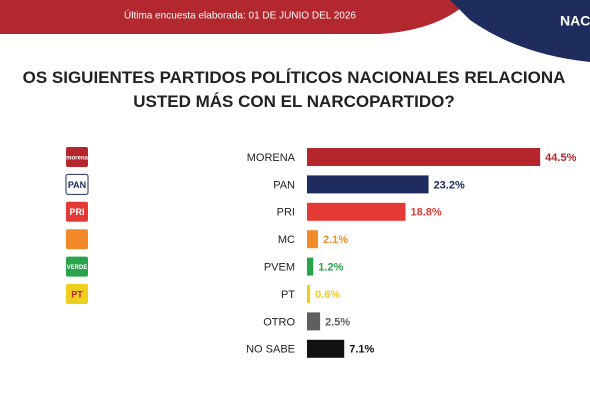 The image size is (590, 410). What do you see at coordinates (330, 268) in the screenshot?
I see `value-label: 1.2%` at bounding box center [330, 268].